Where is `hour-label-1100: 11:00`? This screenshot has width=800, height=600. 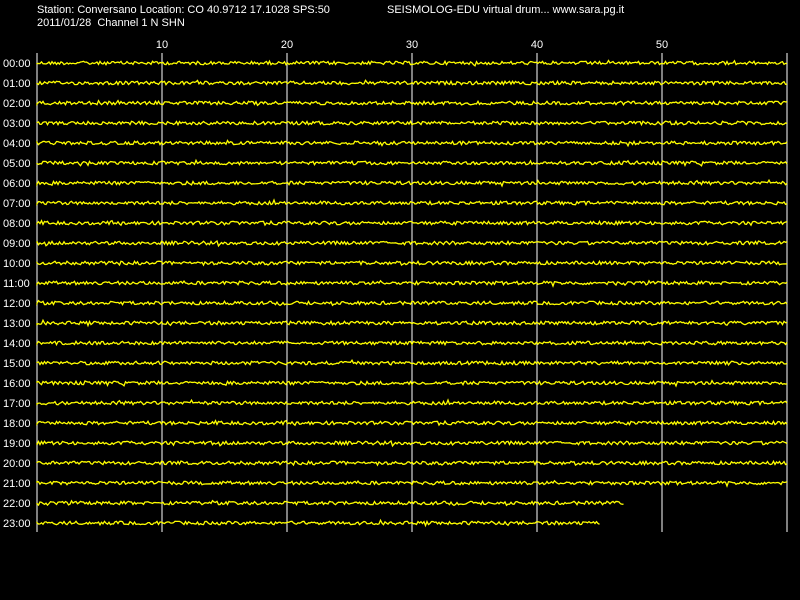
hour-label-1100: 11:00 is located at coordinates (16, 284).